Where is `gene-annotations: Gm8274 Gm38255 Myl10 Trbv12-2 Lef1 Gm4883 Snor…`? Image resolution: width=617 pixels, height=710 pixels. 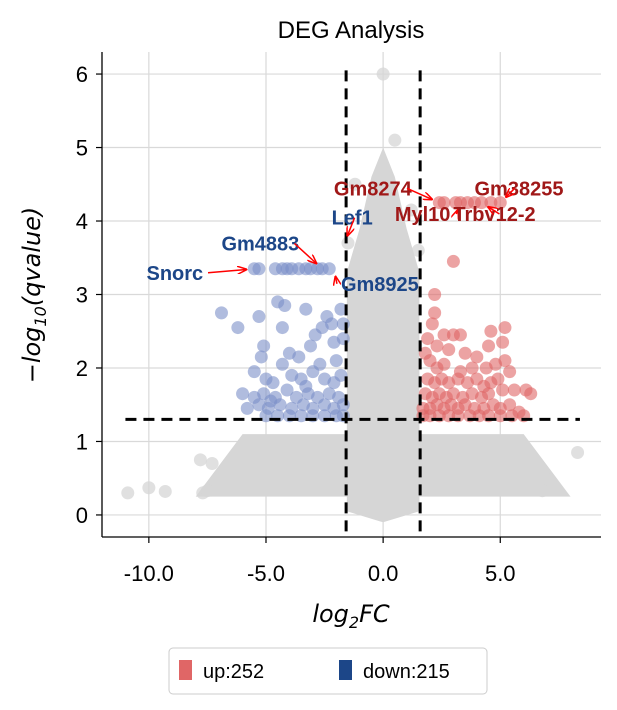 gene-annotations: Gm8274 Gm38255 Myl10 Trbv12-2 Lef1 Gm4883 Snor… is located at coordinates (355, 237).